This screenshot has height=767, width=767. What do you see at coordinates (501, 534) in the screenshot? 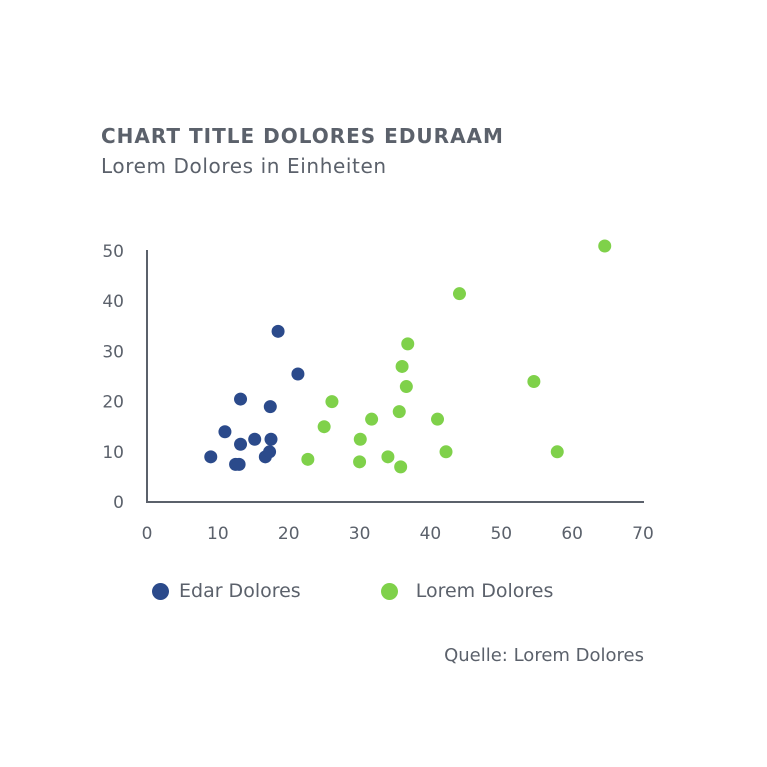
I see `x-tick-label: 50` at bounding box center [501, 534].